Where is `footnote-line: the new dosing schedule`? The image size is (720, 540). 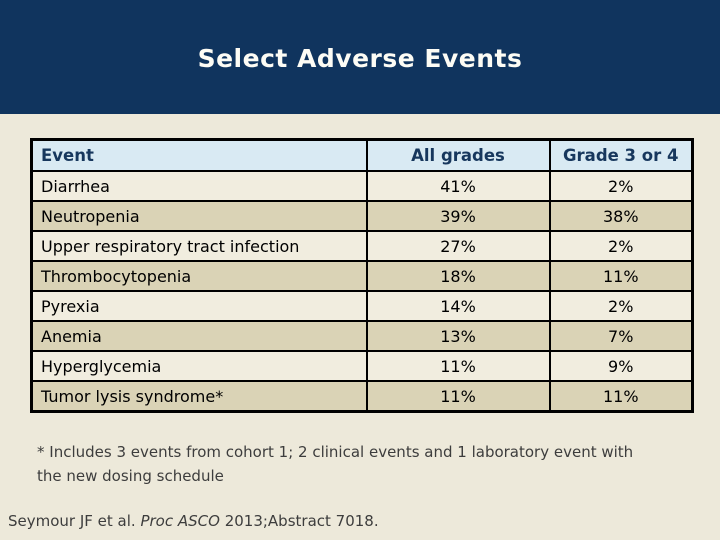 footnote-line: the new dosing schedule is located at coordinates (130, 476).